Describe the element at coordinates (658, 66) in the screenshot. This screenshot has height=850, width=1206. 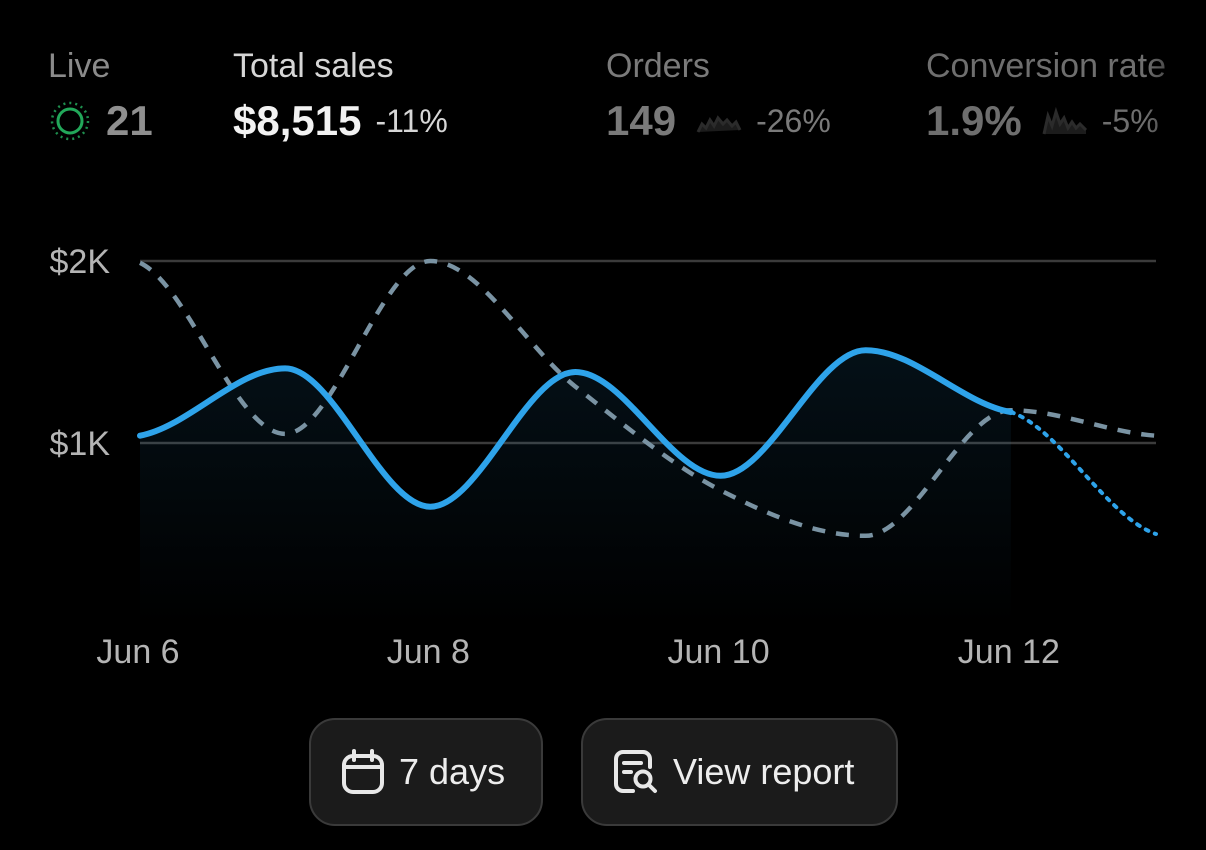
I see `metric-orders-label: Orders` at that location.